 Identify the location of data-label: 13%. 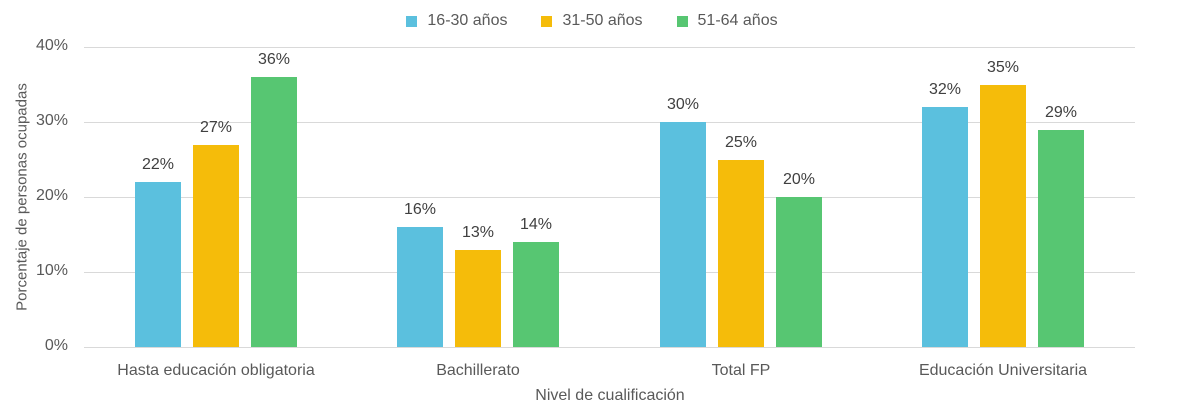
(478, 232).